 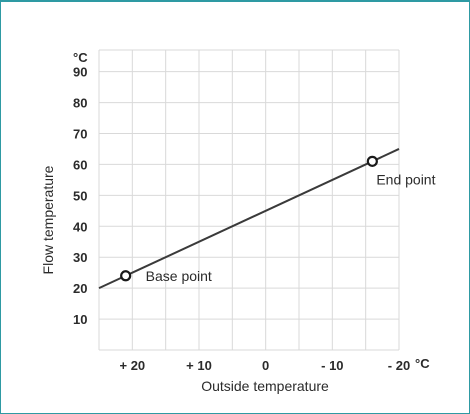 I want to click on y-tick-label: 60, so click(x=80, y=164).